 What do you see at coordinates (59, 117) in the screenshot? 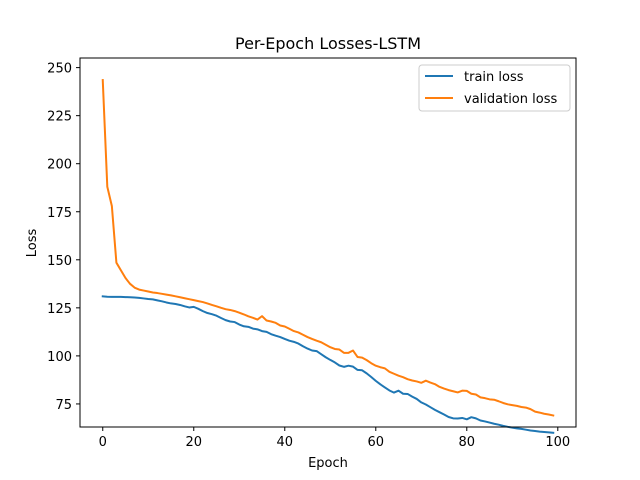
I see `y-tick-label: 225` at bounding box center [59, 117].